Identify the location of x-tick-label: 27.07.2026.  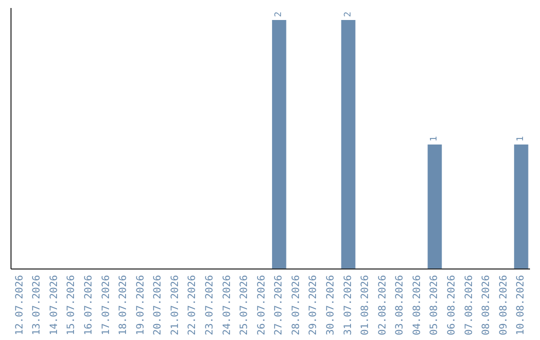
(279, 305).